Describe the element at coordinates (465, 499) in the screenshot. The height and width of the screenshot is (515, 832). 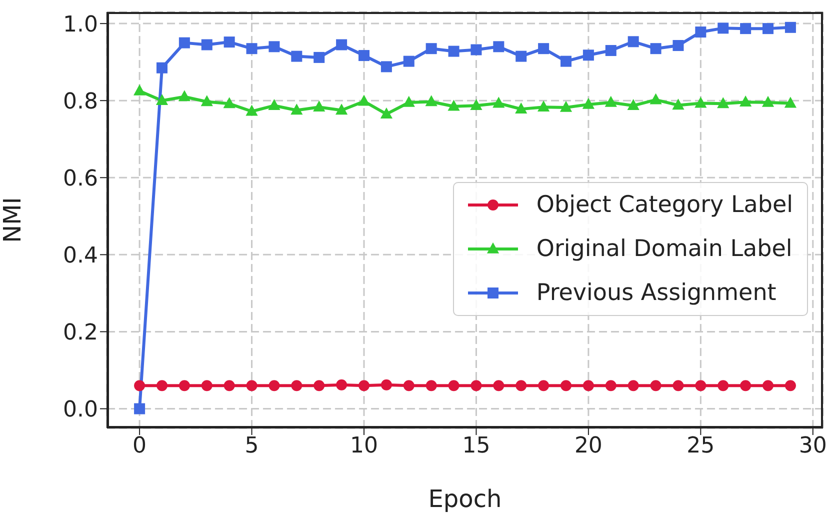
I see `x-axis-title: Epoch` at that location.